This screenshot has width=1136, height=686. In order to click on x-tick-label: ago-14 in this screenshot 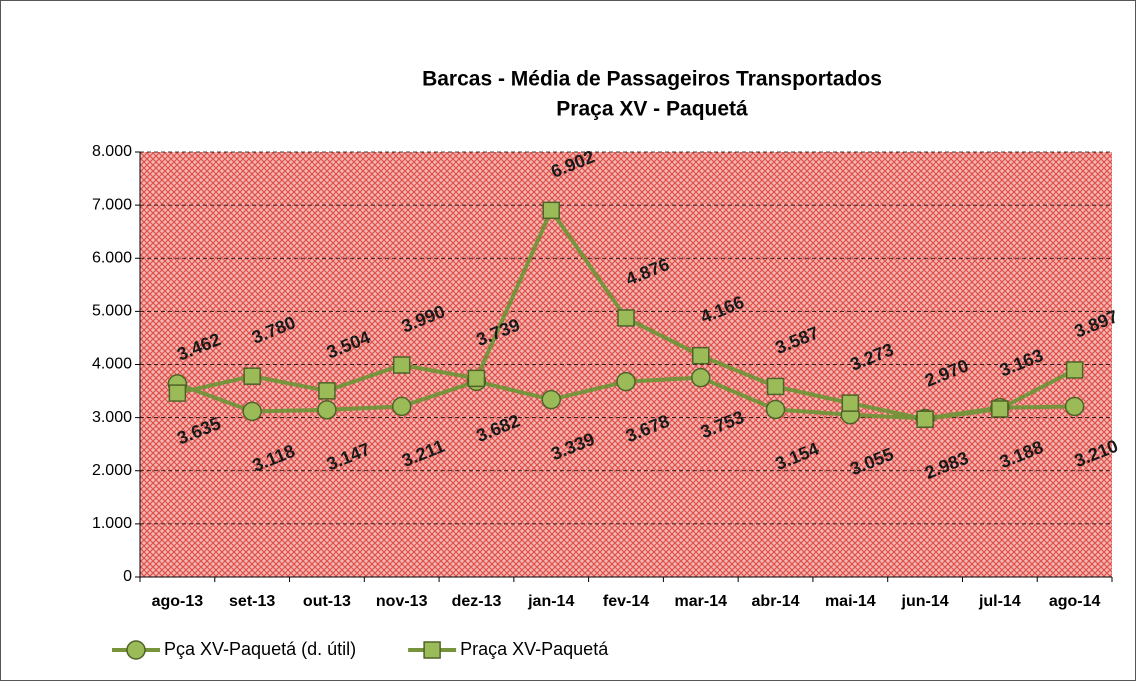, I will do `click(1075, 601)`.